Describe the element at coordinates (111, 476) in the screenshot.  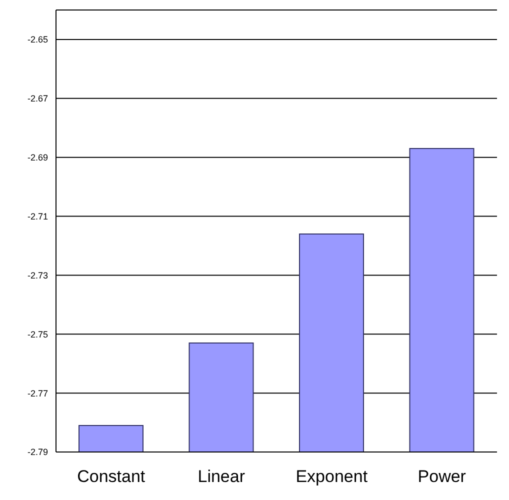
I see `x-tick-label: Constant` at that location.